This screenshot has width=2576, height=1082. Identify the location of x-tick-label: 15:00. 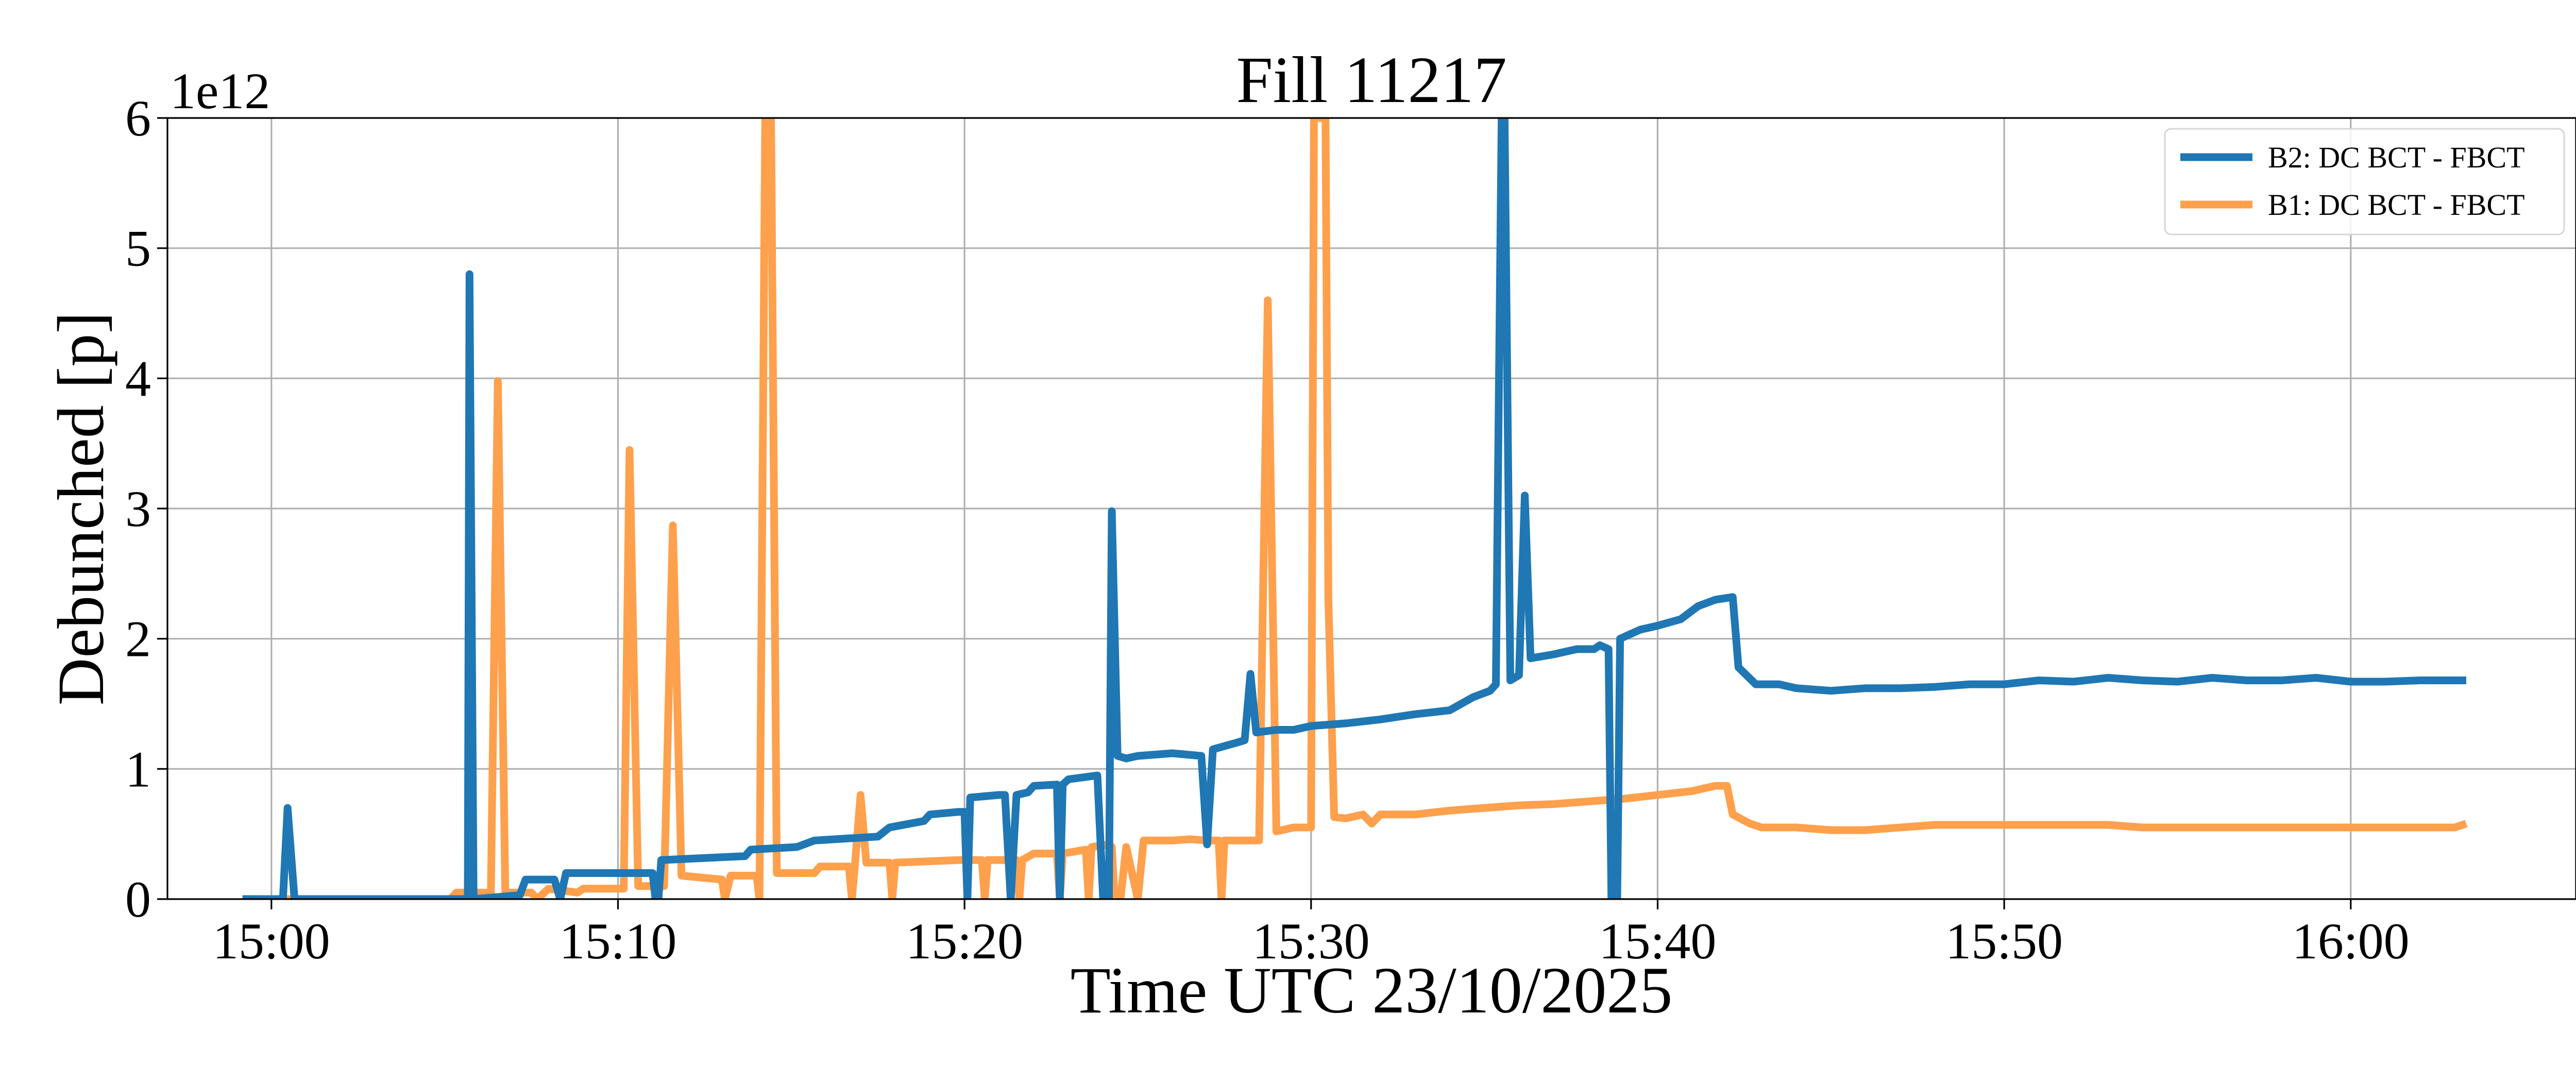
(271, 941).